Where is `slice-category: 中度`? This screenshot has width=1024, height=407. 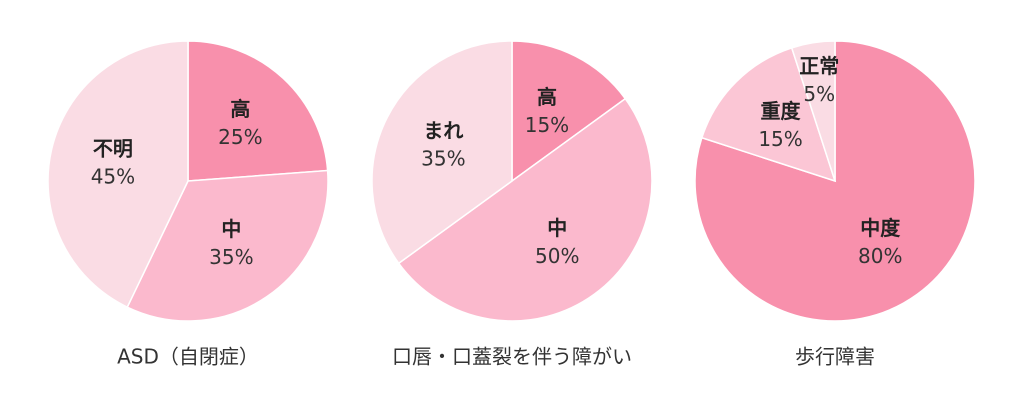
slice-category: 中度 is located at coordinates (880, 228).